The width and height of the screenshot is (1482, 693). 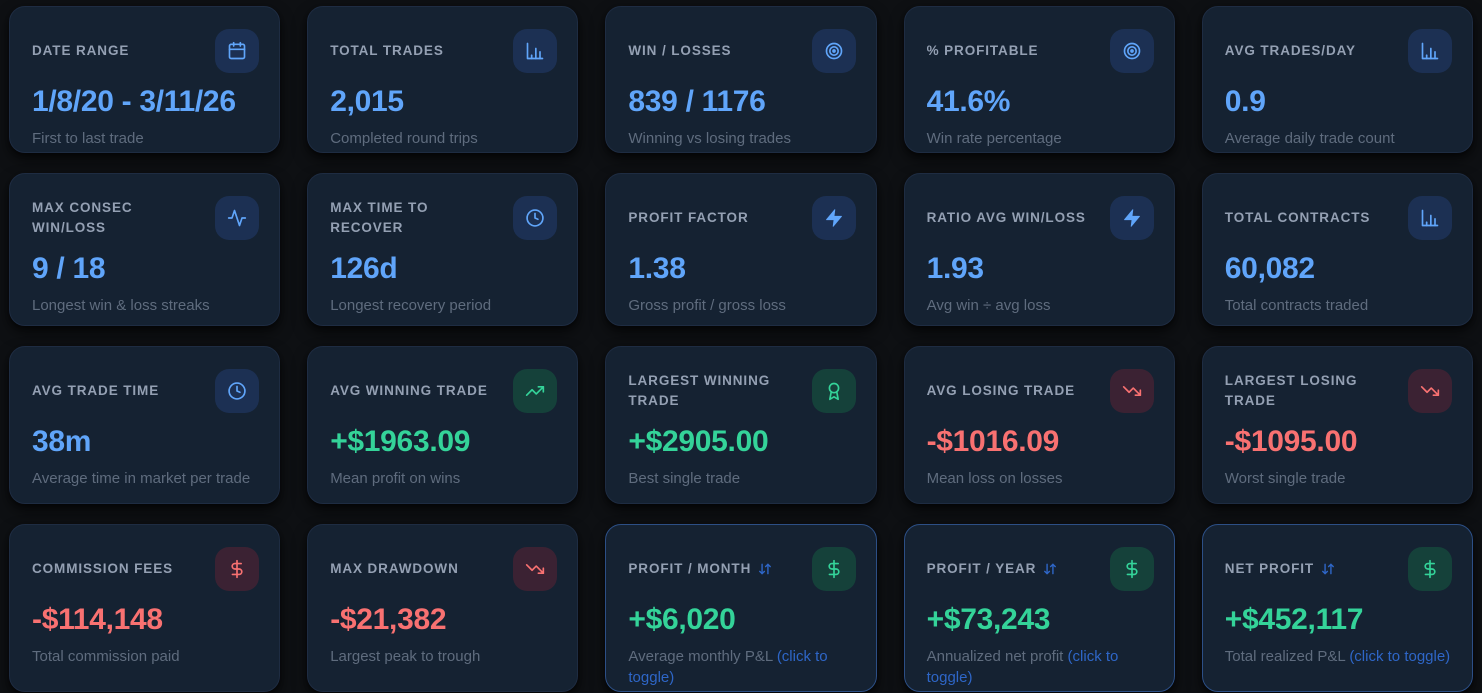 I want to click on card-description: Total commission paid, so click(x=145, y=657).